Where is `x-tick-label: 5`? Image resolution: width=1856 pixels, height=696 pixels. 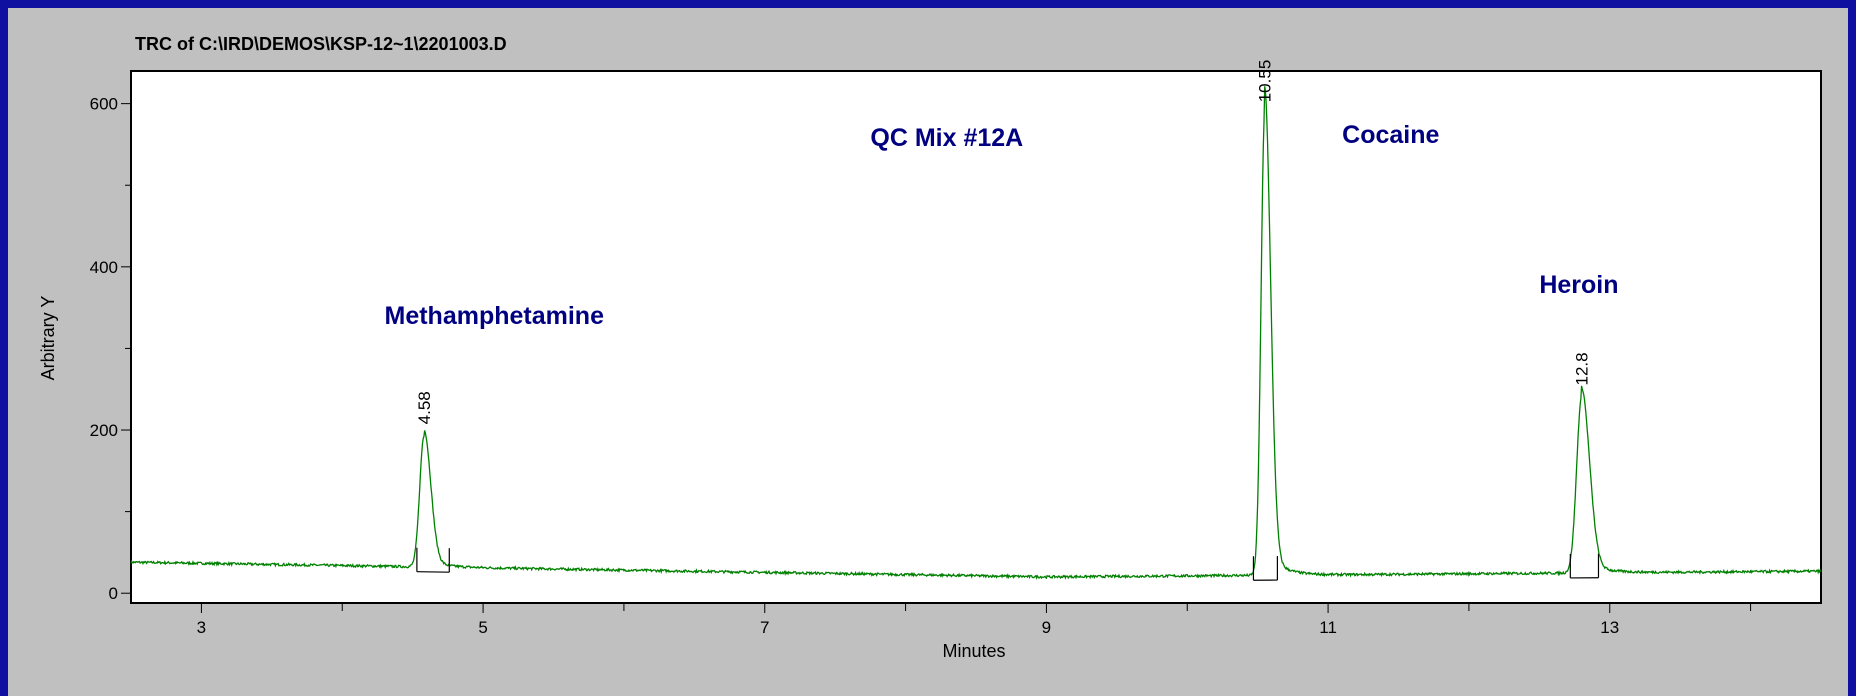
x-tick-label: 5 is located at coordinates (482, 627).